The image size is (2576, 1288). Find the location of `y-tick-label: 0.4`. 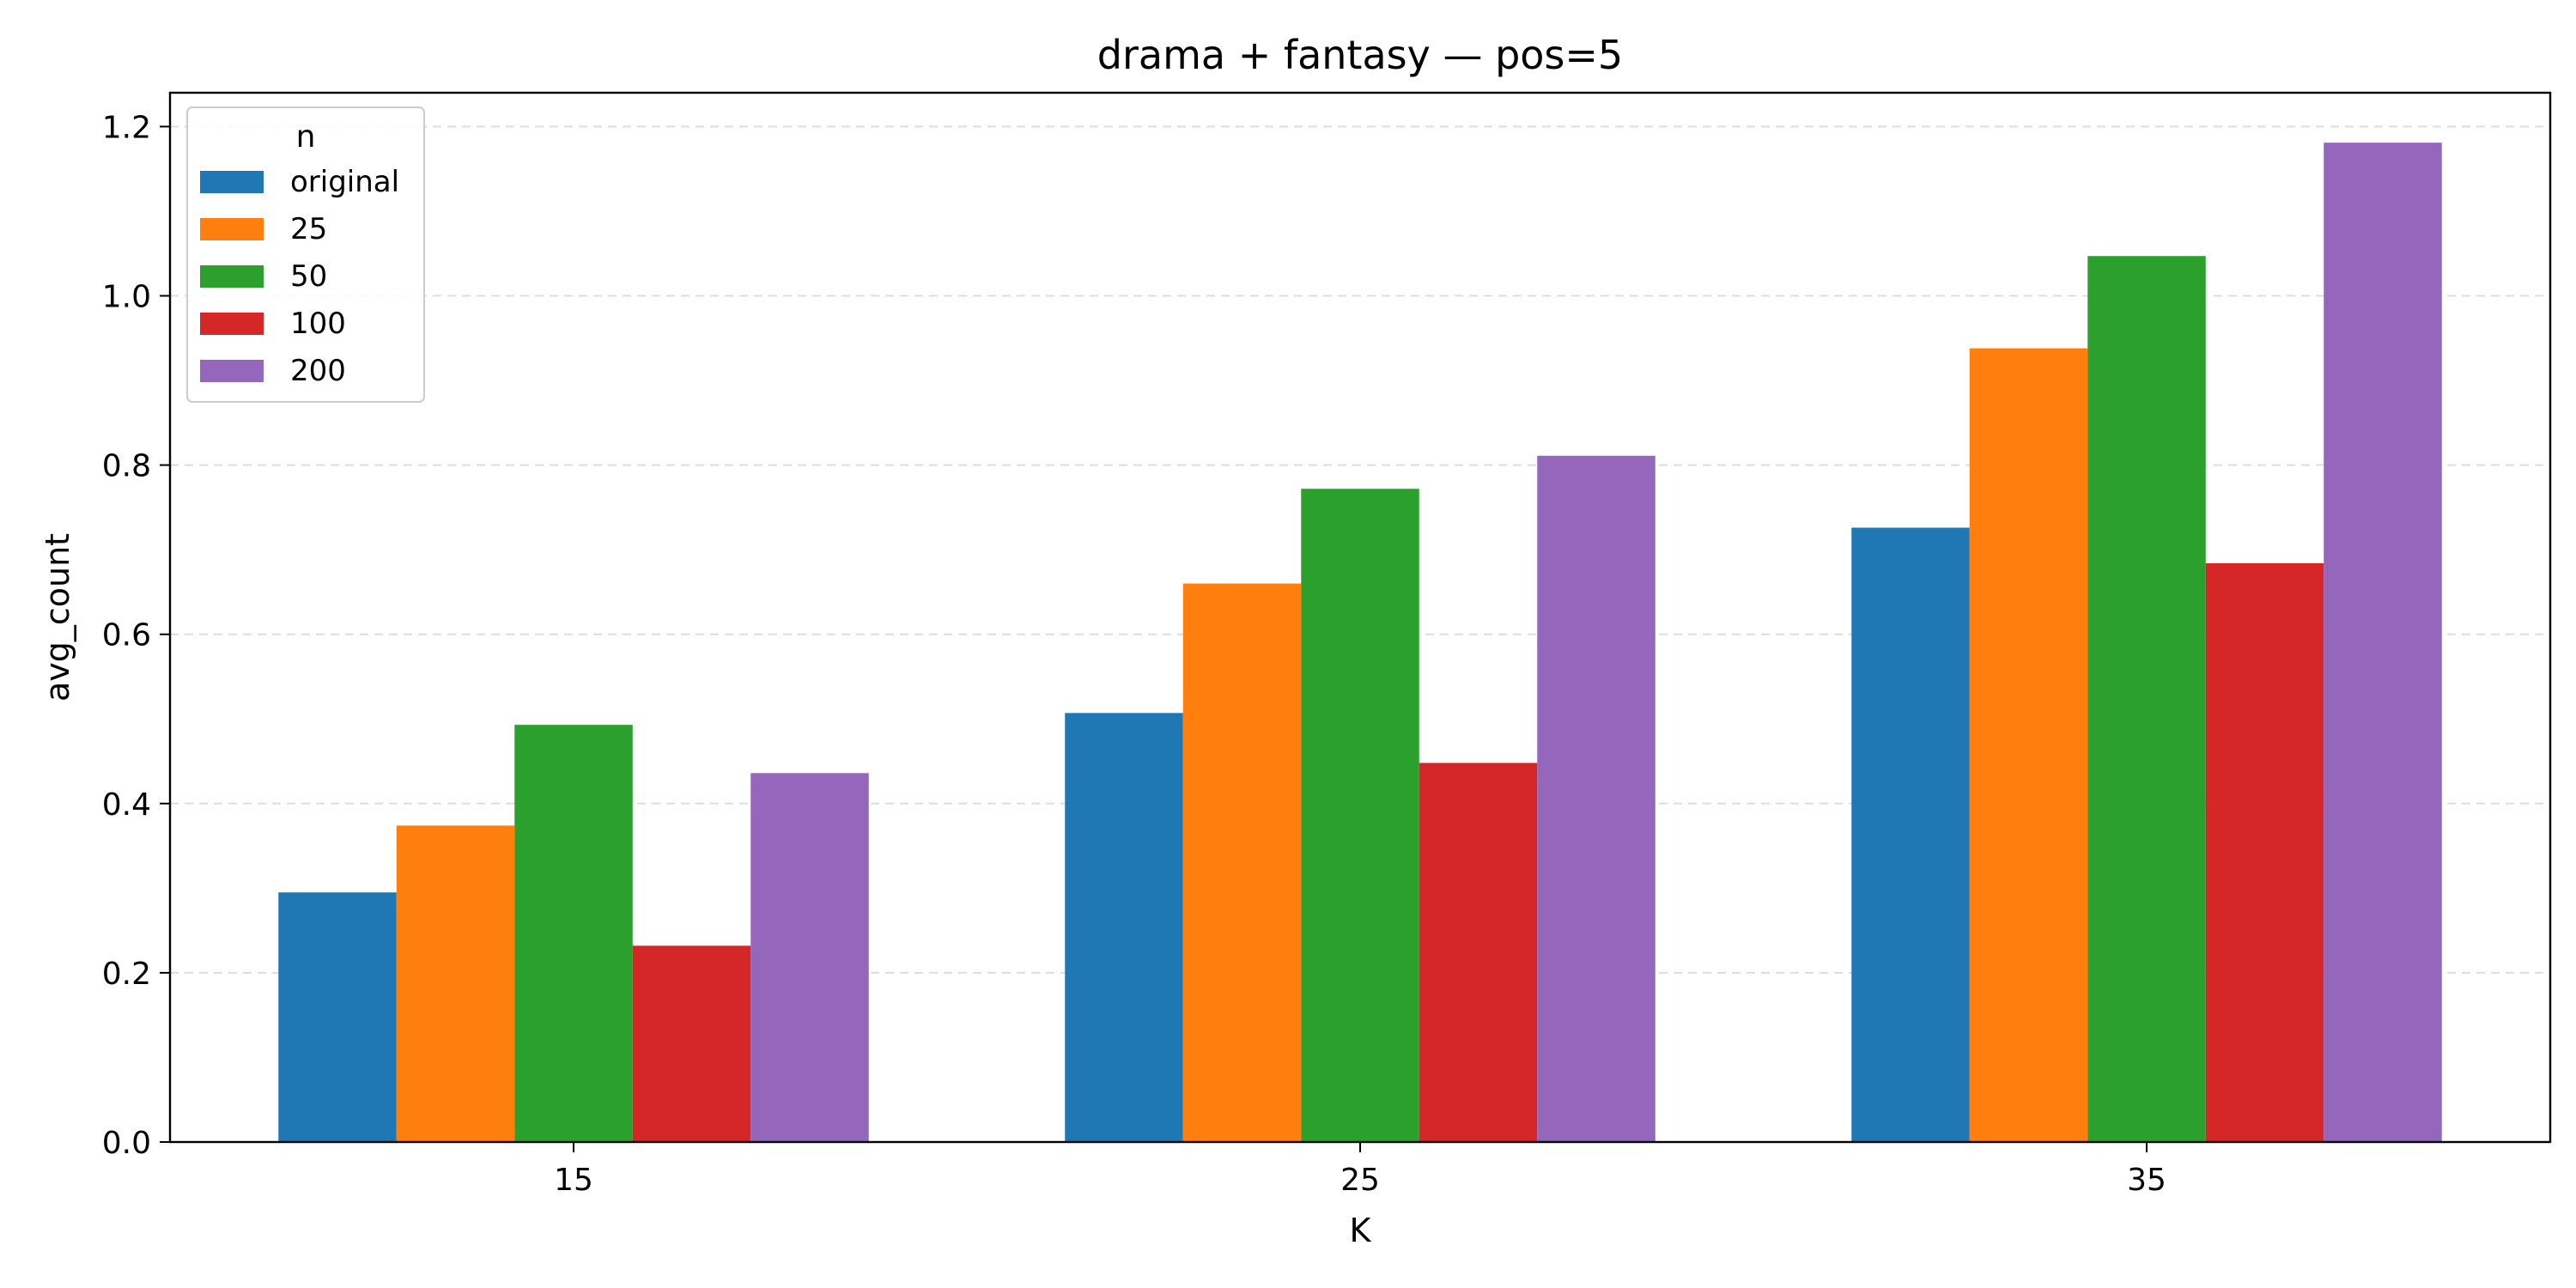

y-tick-label: 0.4 is located at coordinates (127, 805).